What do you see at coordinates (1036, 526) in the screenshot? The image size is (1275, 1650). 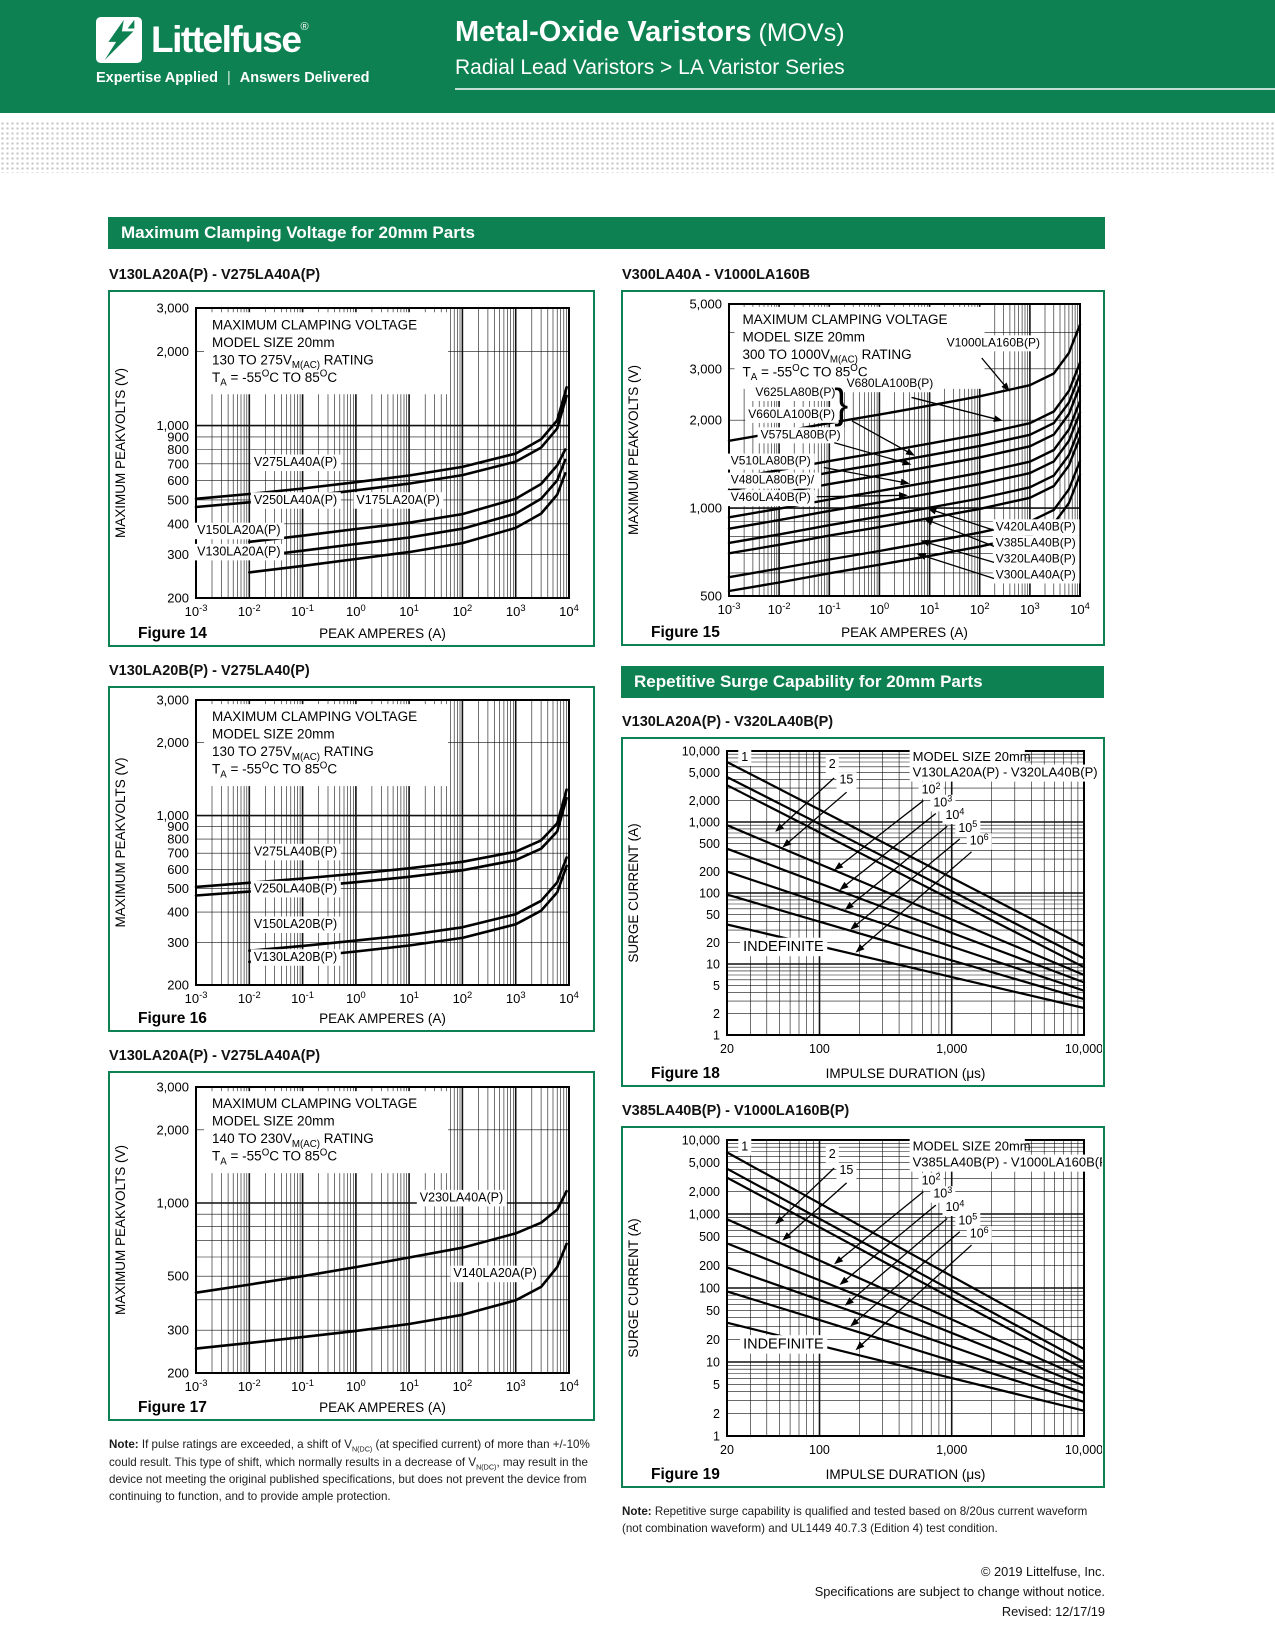 I see `svg-text: V420LA40B(P)` at bounding box center [1036, 526].